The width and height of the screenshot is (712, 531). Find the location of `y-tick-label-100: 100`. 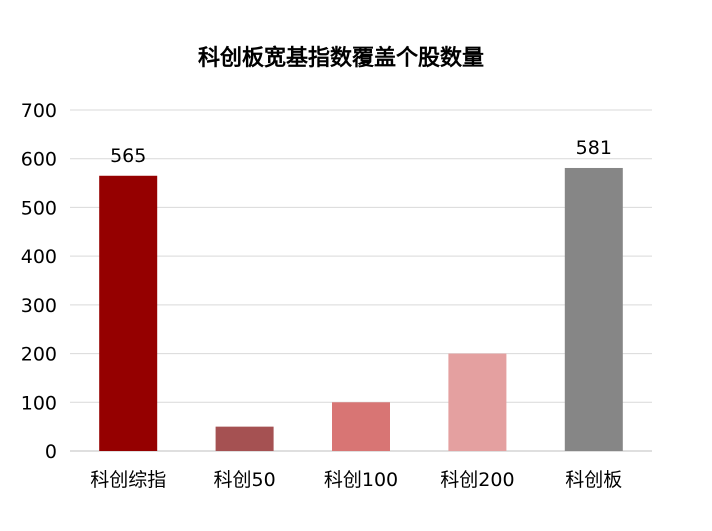

y-tick-label-100: 100 is located at coordinates (39, 403).